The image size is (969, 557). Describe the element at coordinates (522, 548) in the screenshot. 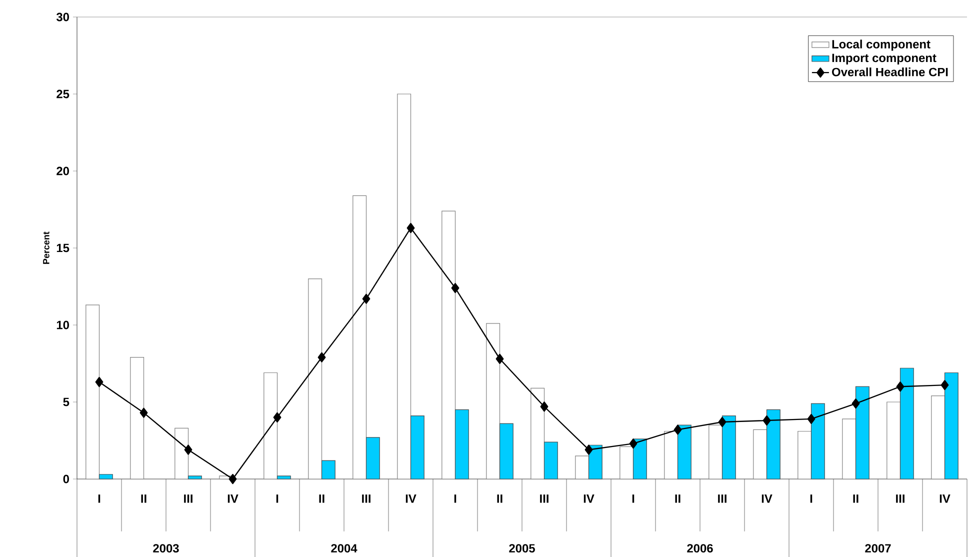

I see `text: 2005` at that location.